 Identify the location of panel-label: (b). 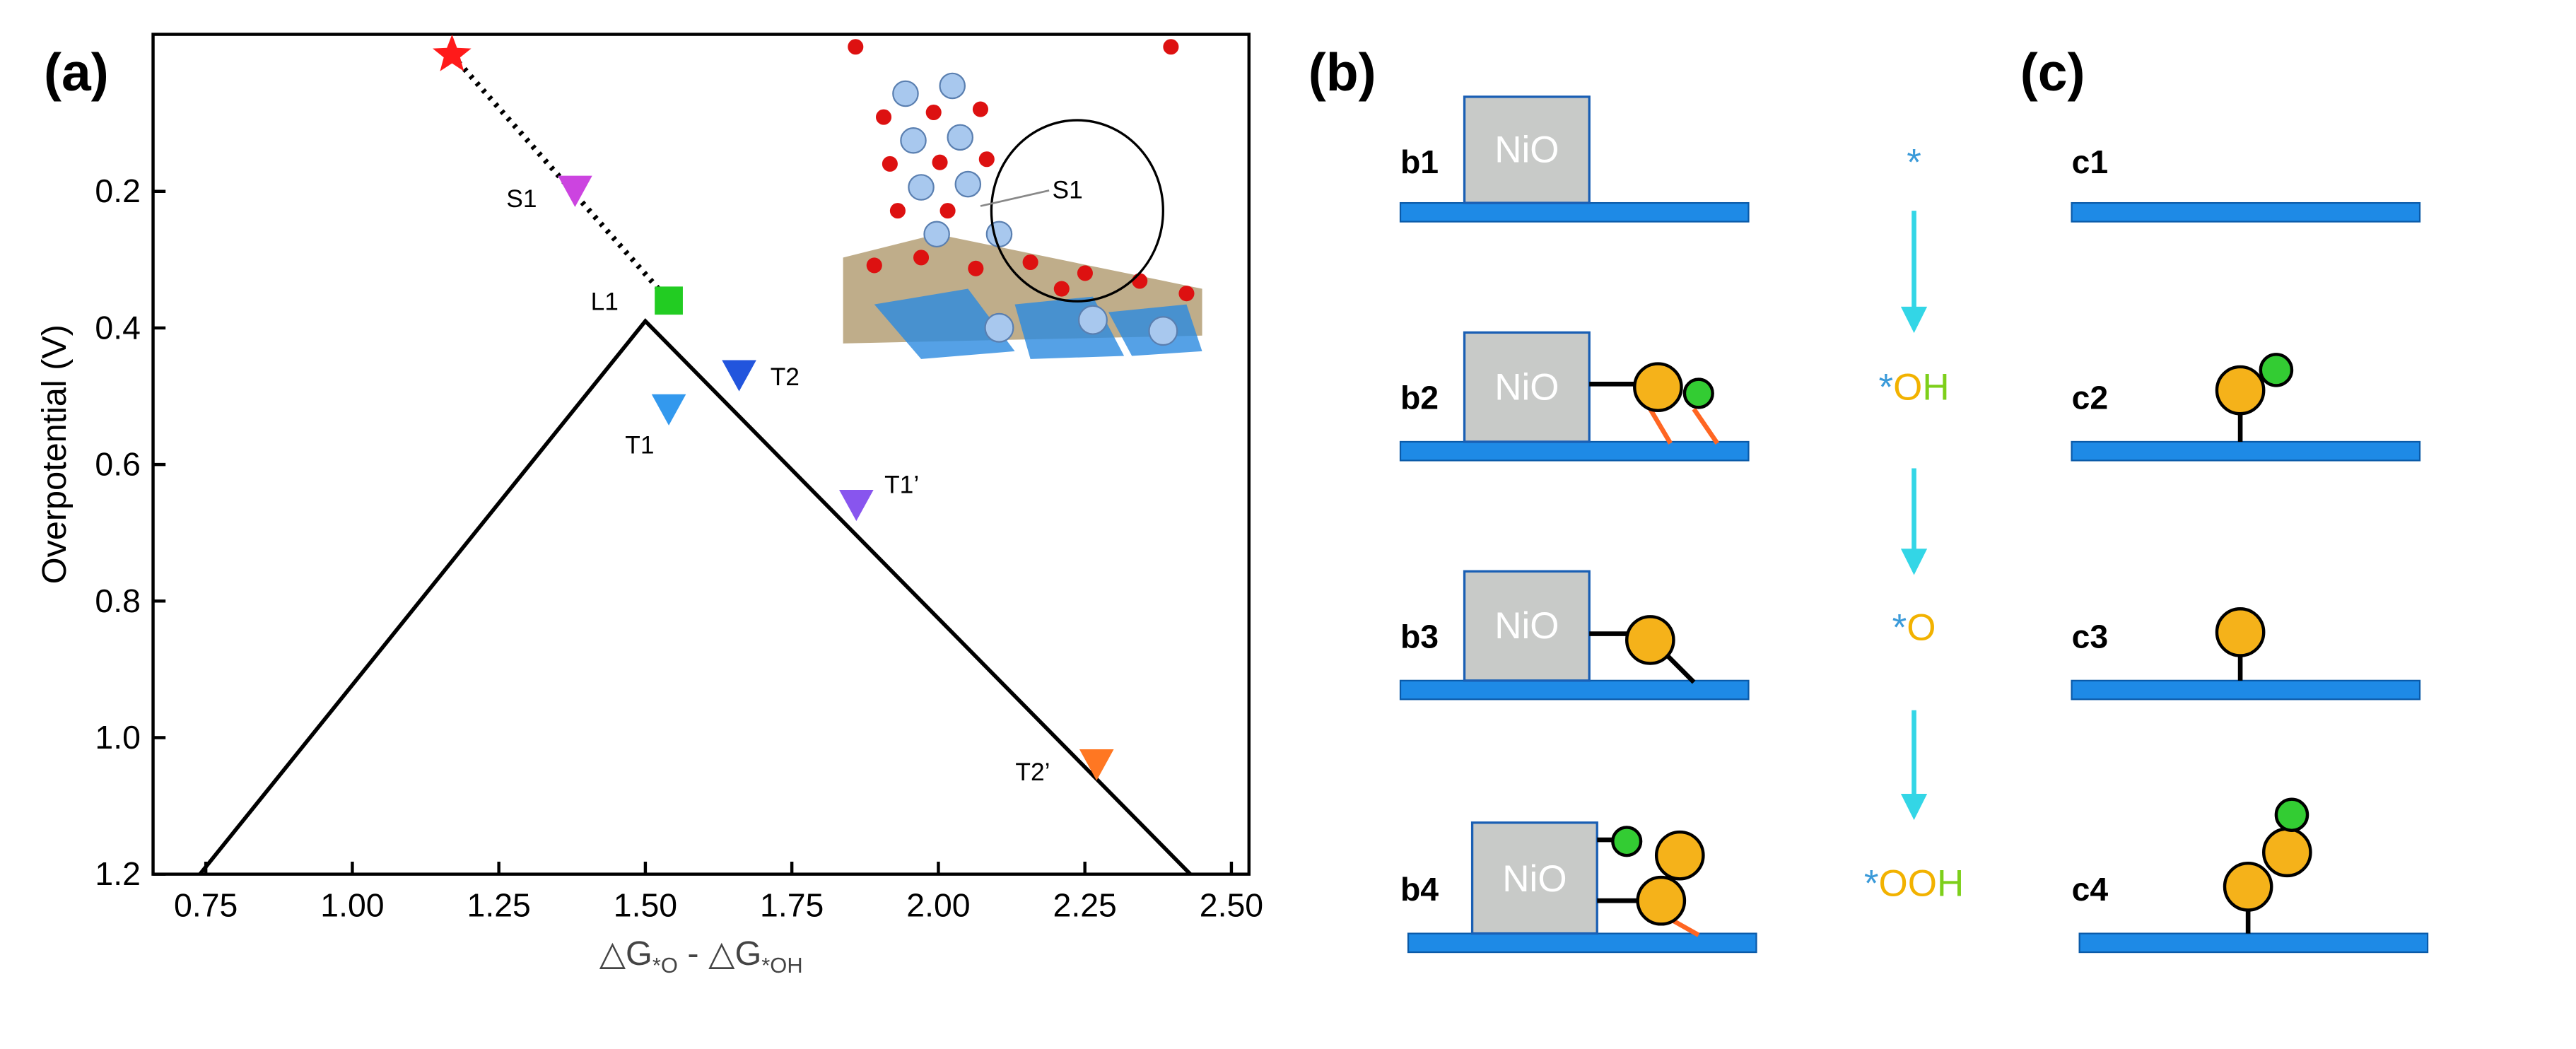
(1342, 72).